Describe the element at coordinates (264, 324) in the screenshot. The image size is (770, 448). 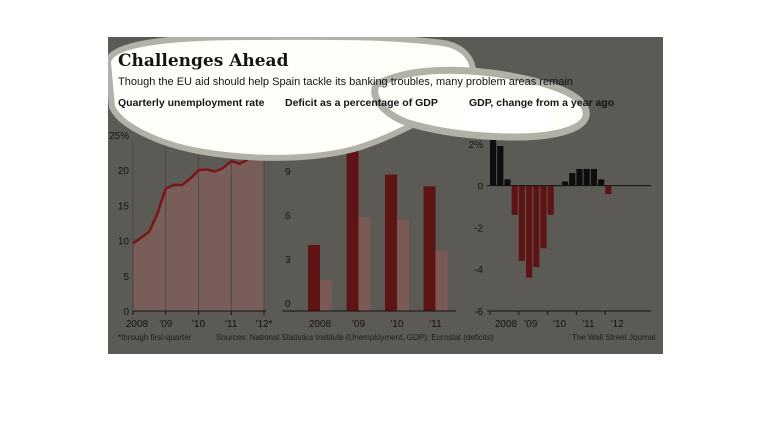
I see `x-tick-label: '12*` at that location.